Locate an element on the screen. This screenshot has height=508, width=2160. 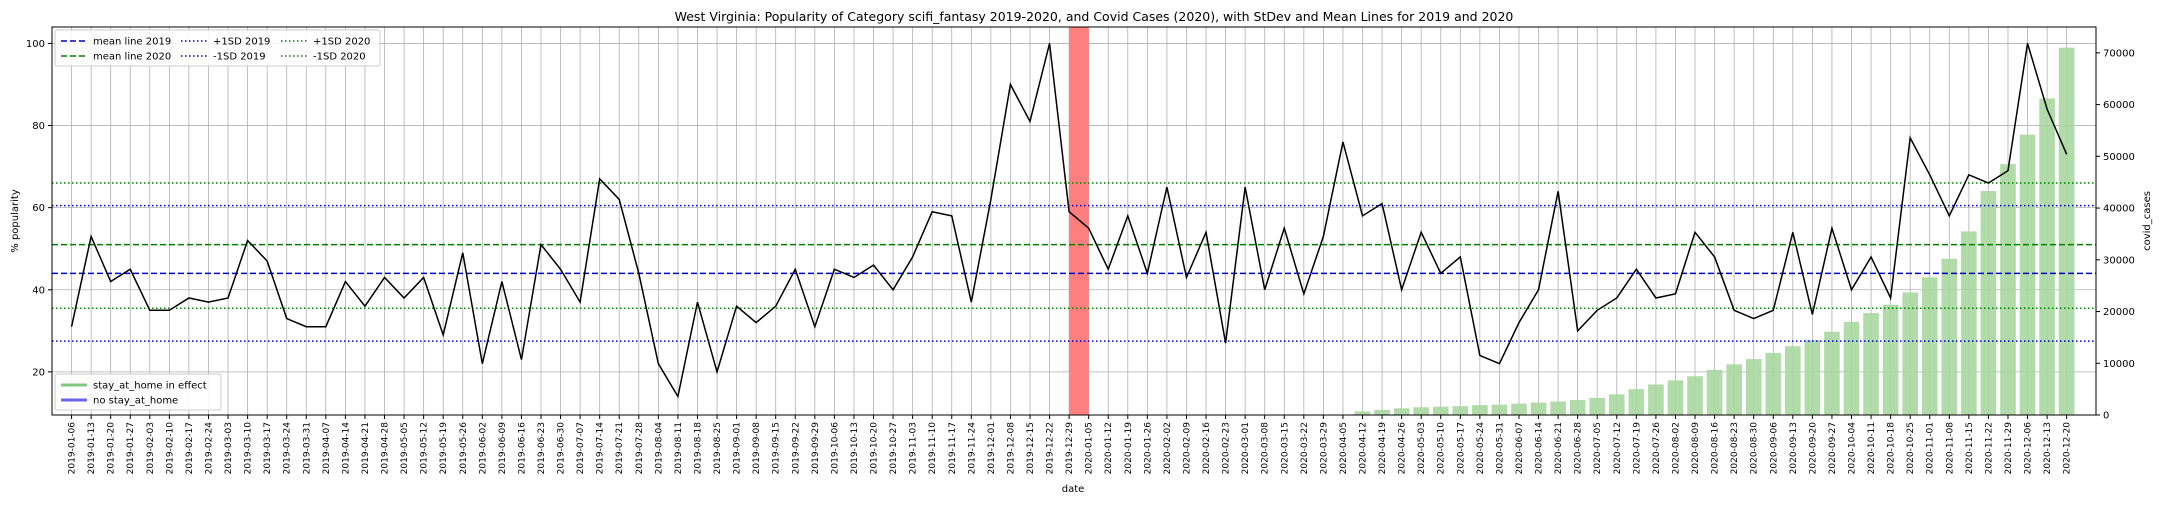
x-tick-label: 2019-03-31 is located at coordinates (307, 448).